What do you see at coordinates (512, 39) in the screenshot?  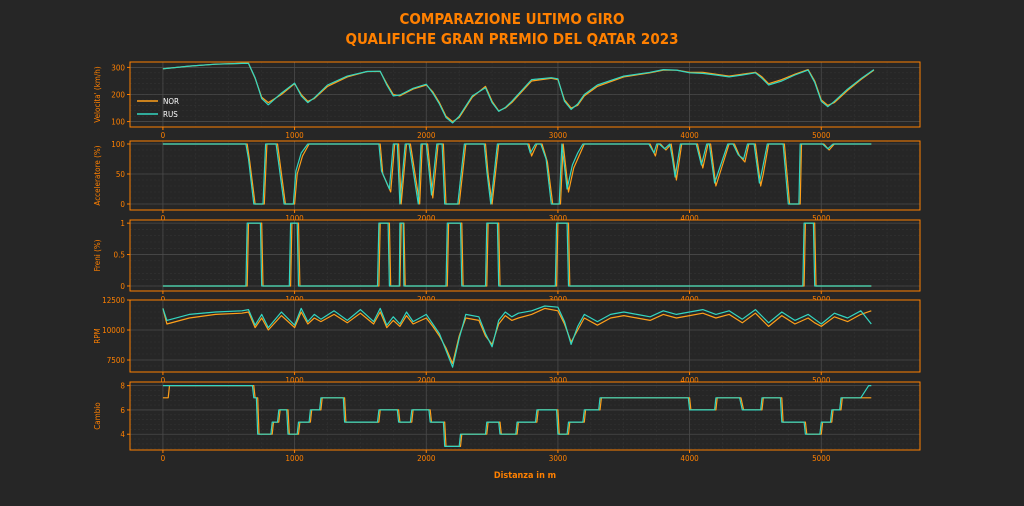 I see `chart-title-line-2: QUALIFICHE GRAN PREMIO DEL QATAR 2023` at bounding box center [512, 39].